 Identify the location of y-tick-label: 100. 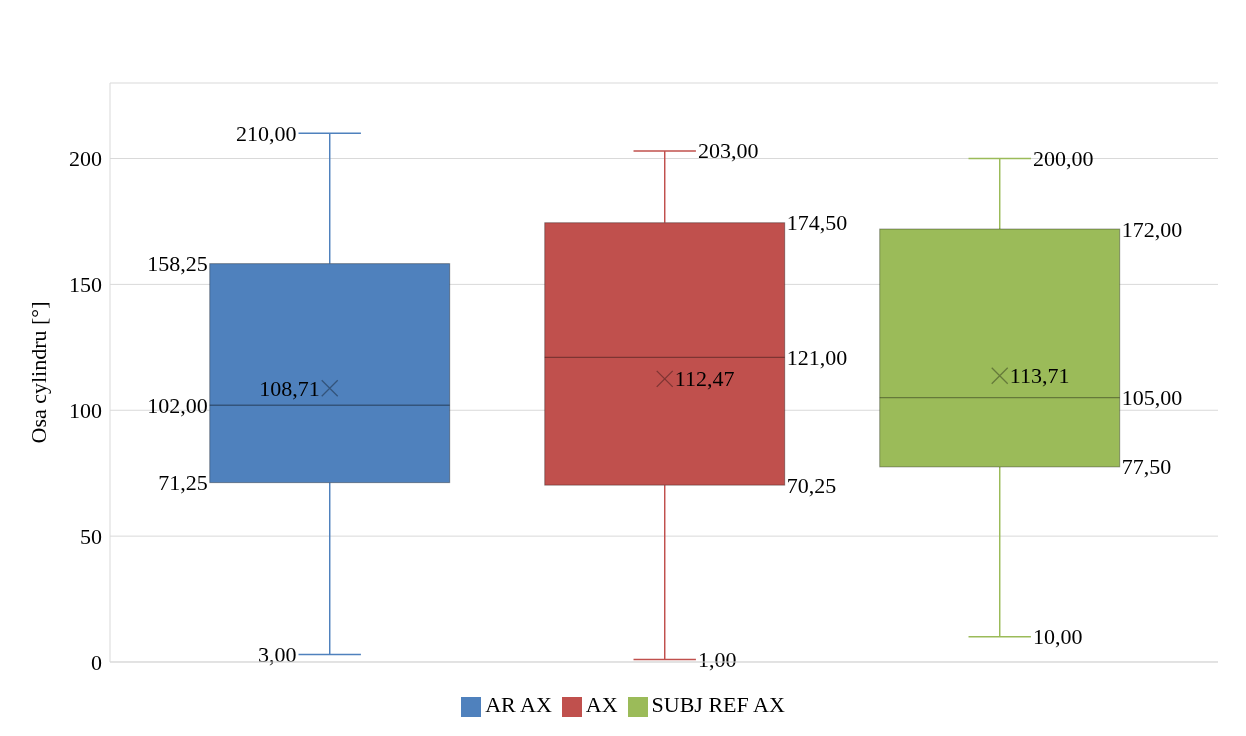
(85, 411).